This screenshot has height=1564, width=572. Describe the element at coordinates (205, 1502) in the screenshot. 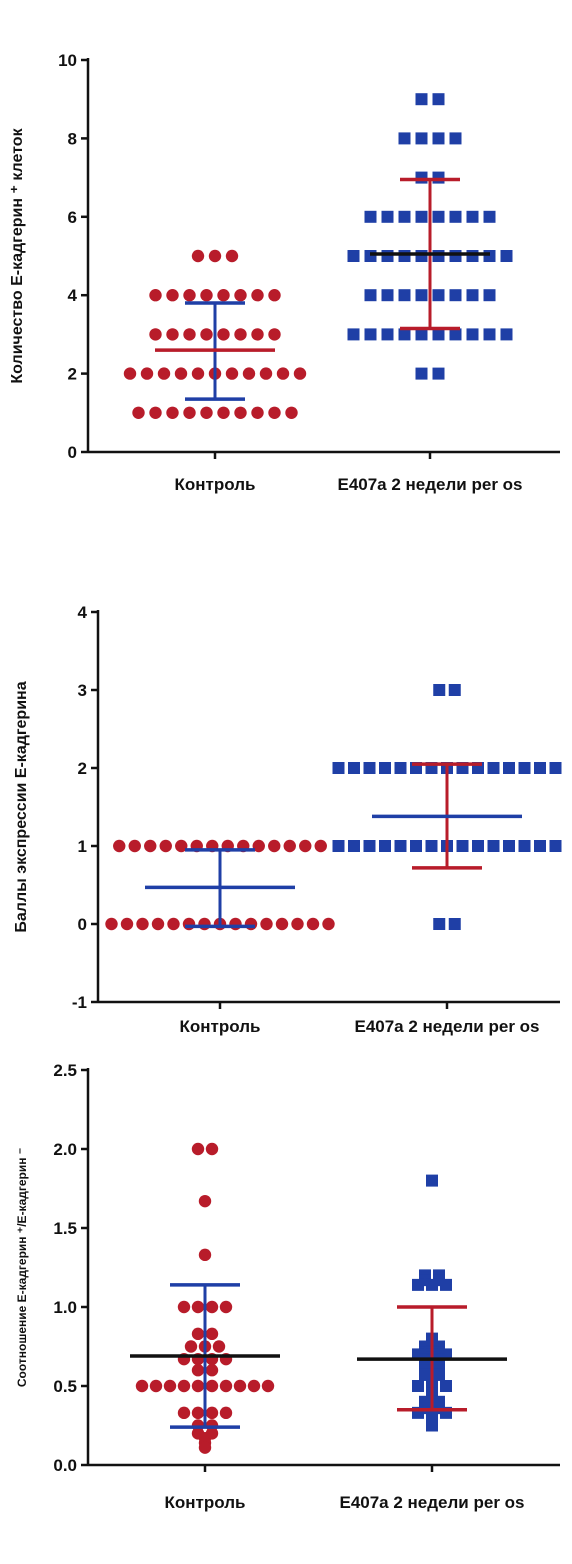

I see `category-label: Контроль` at that location.